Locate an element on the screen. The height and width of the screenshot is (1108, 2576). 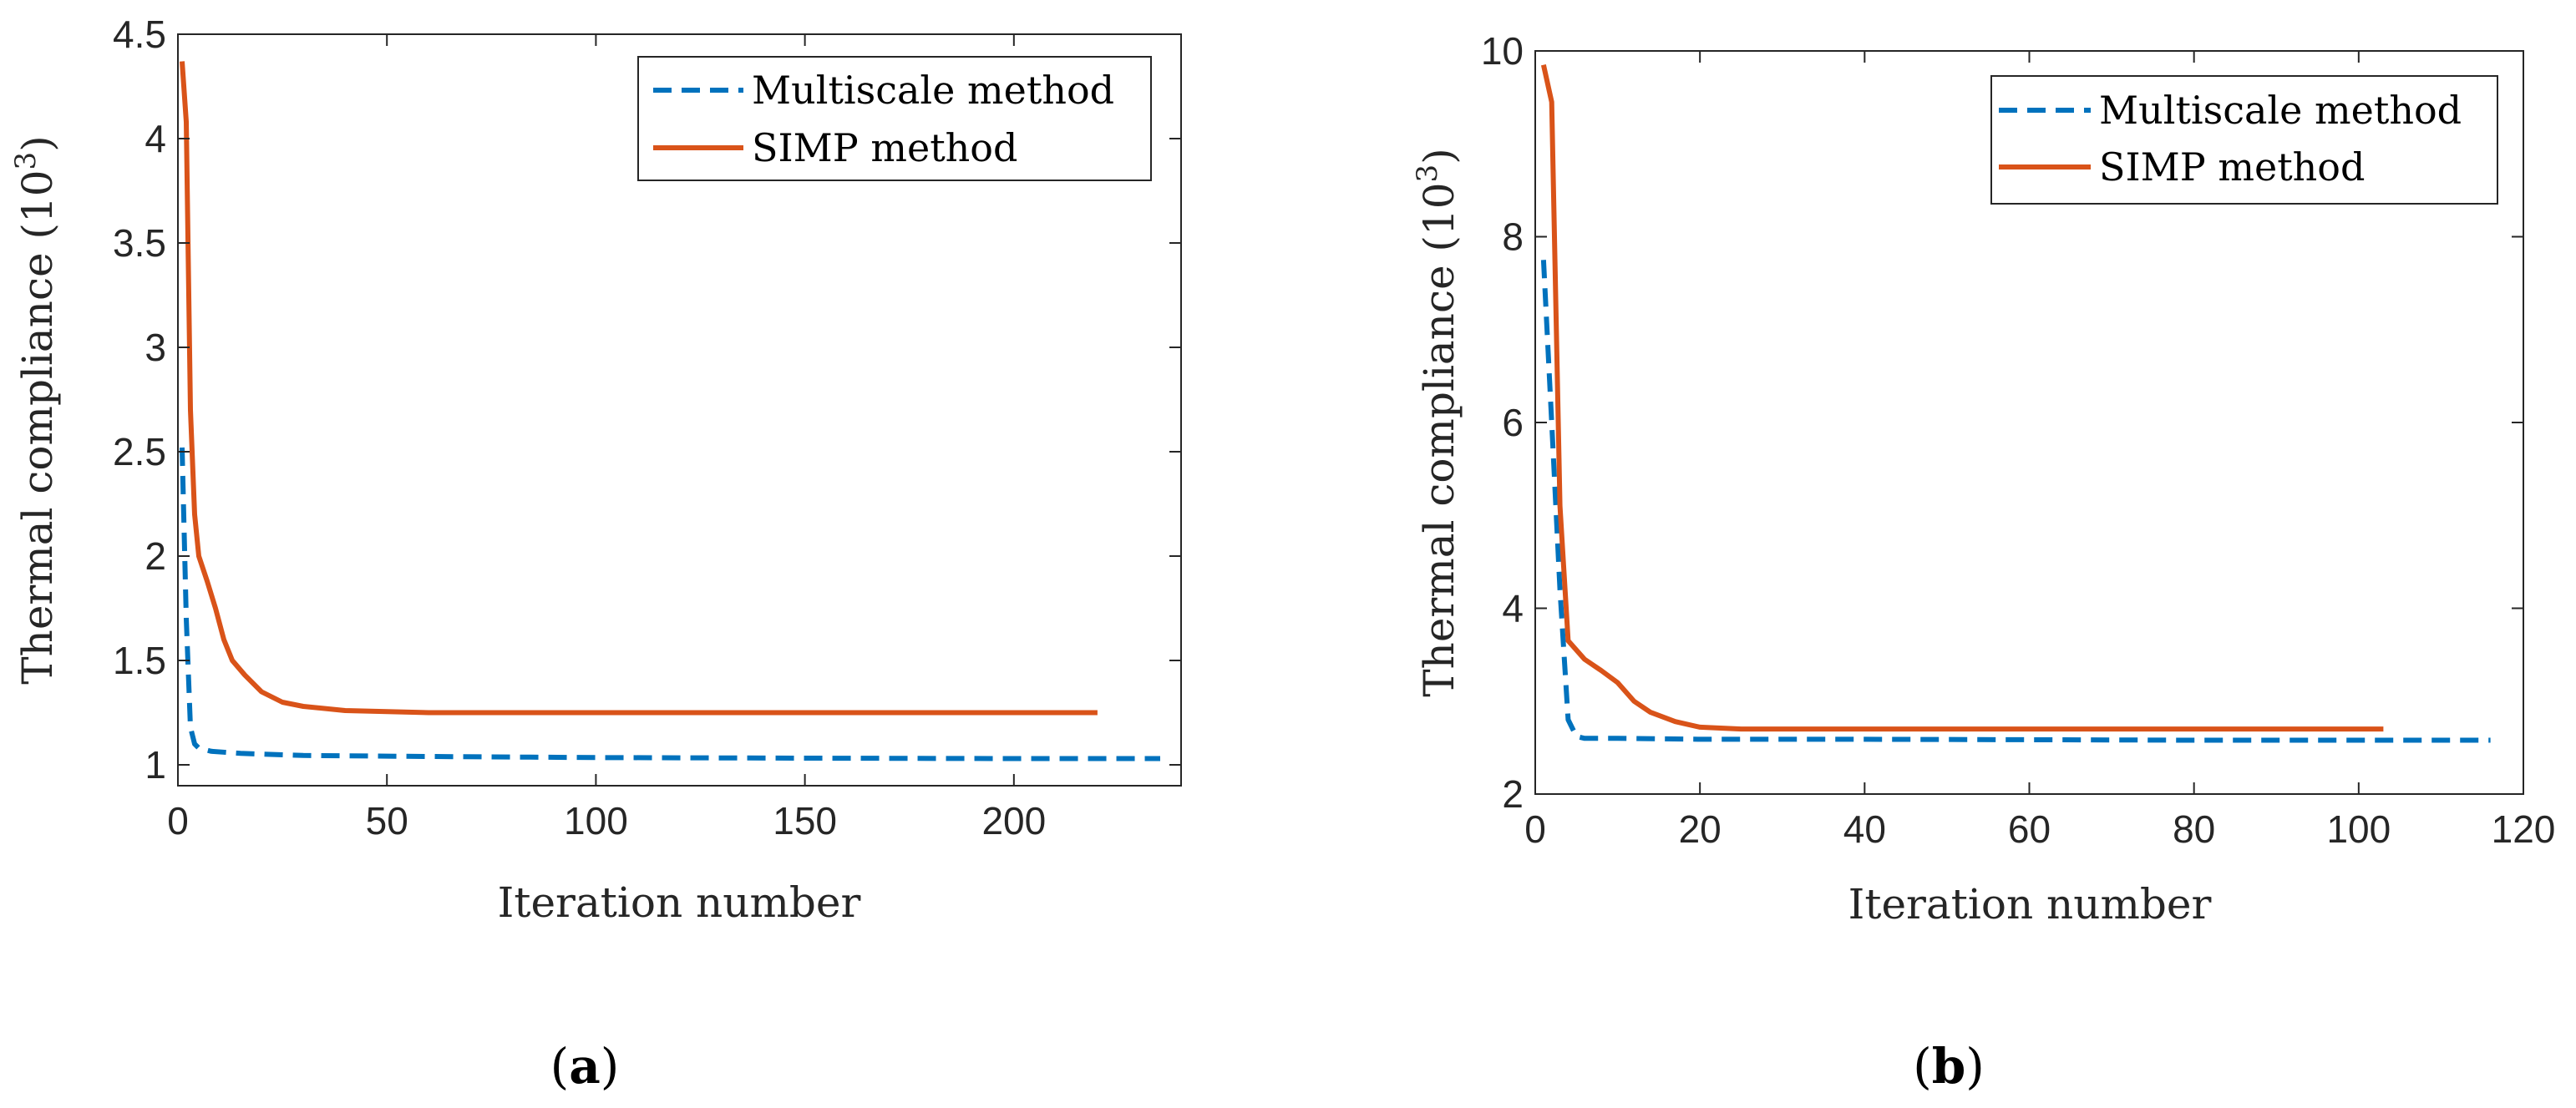
panel-a-x-tick-label: 50 is located at coordinates (387, 820).